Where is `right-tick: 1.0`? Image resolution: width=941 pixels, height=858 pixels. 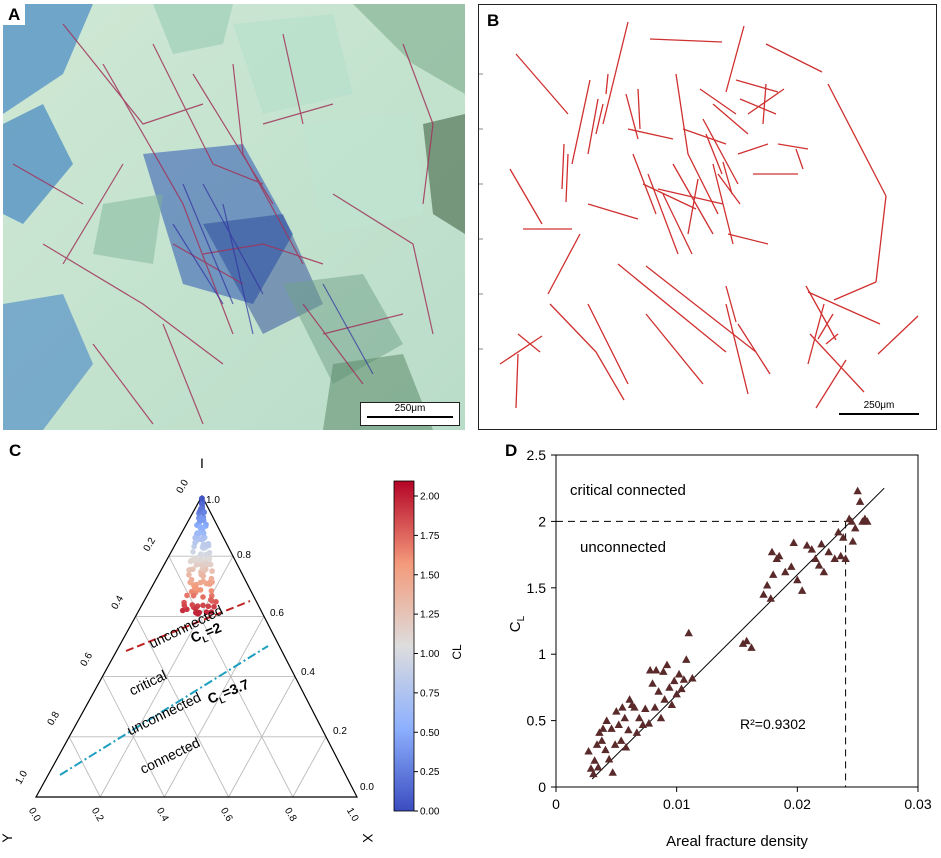 right-tick: 1.0 is located at coordinates (213, 500).